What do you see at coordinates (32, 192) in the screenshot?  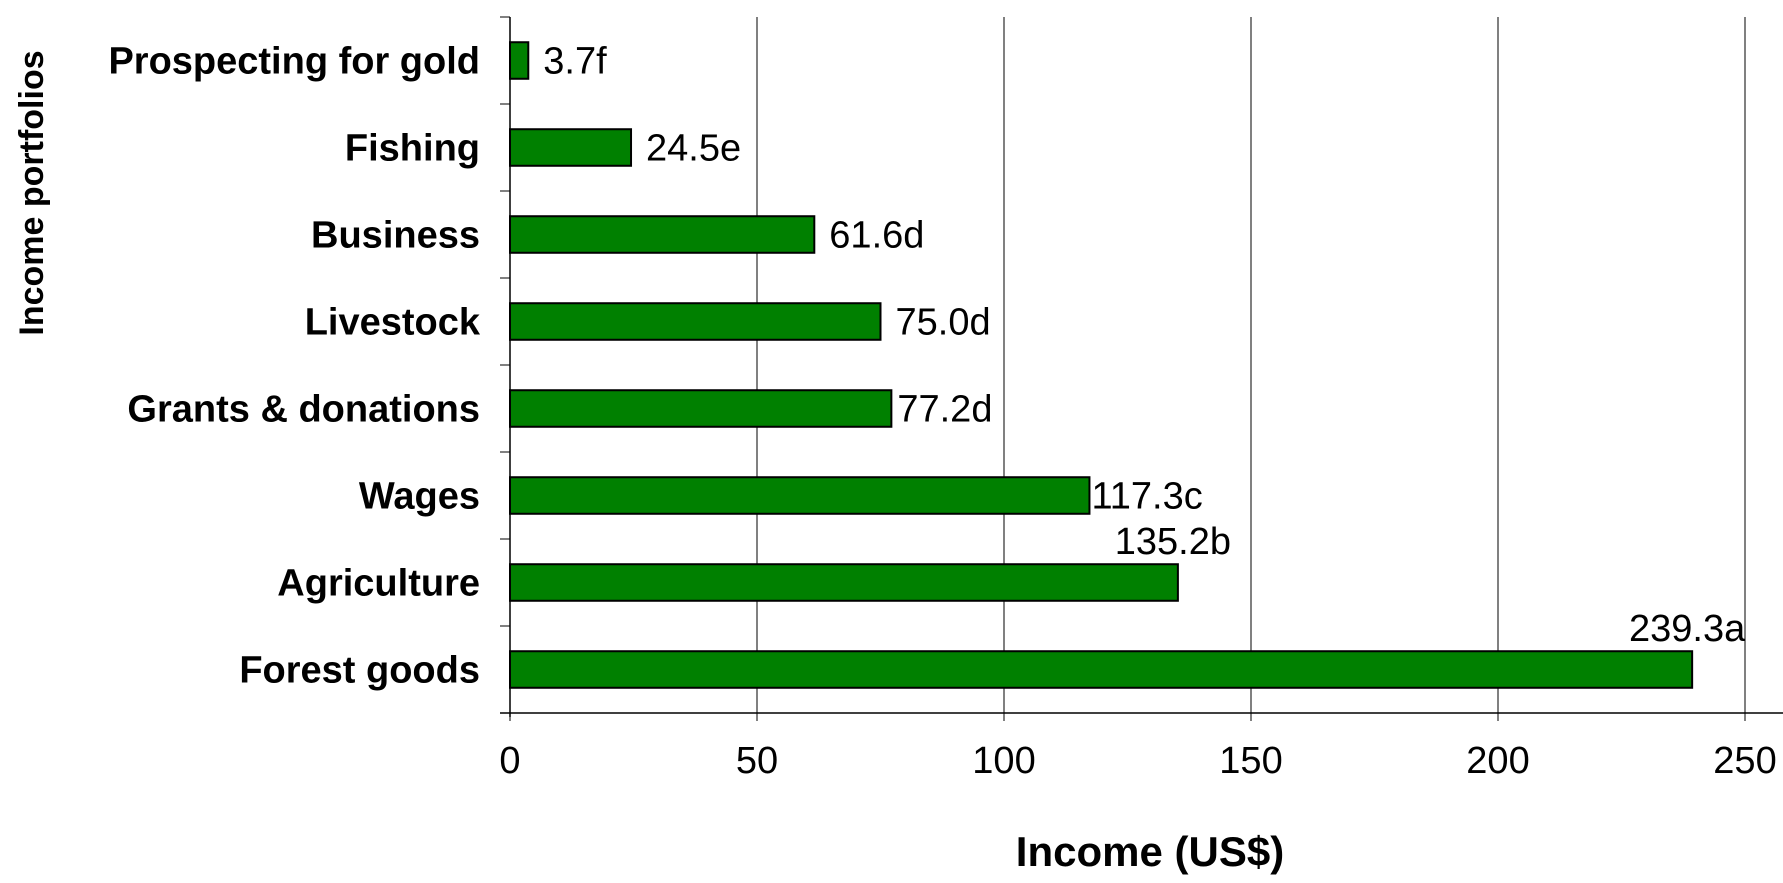 I see `y-axis-title: Income portfolios` at bounding box center [32, 192].